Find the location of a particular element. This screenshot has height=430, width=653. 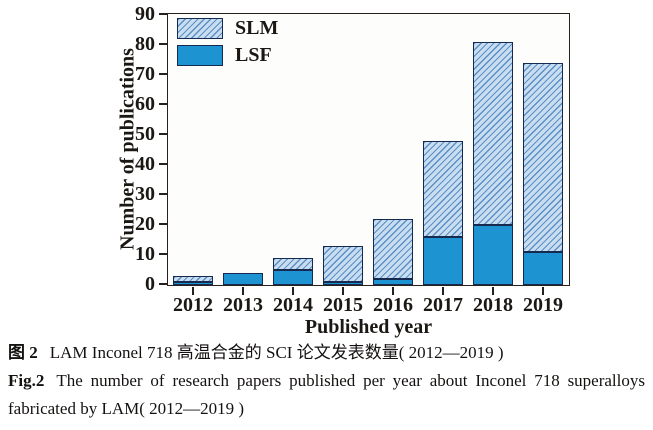

x-tick-label-2017: 2017 is located at coordinates (443, 305).